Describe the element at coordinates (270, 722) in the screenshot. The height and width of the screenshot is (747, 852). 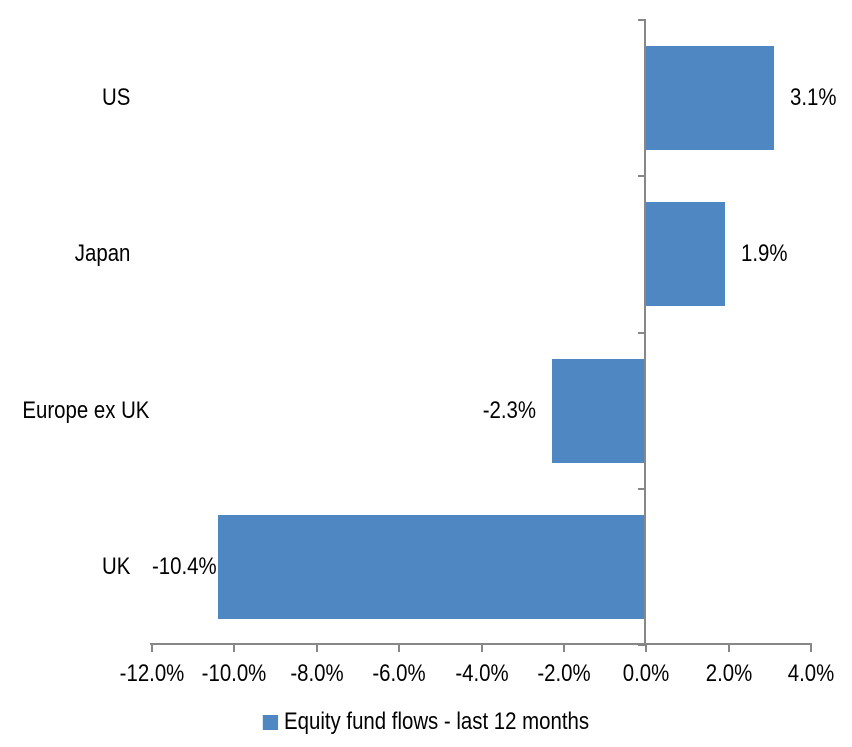
I see `legend-marker-swatch` at that location.